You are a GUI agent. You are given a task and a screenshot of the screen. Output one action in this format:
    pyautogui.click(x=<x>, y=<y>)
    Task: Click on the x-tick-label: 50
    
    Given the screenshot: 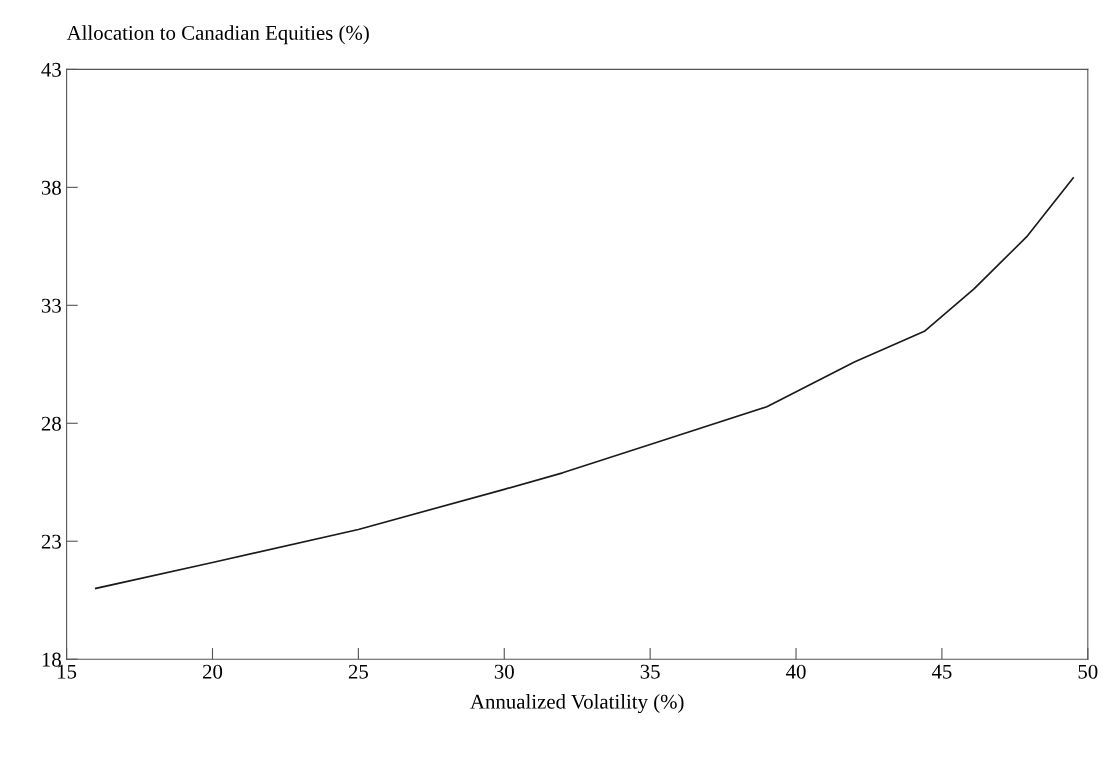 What is the action you would take?
    pyautogui.click(x=1088, y=671)
    